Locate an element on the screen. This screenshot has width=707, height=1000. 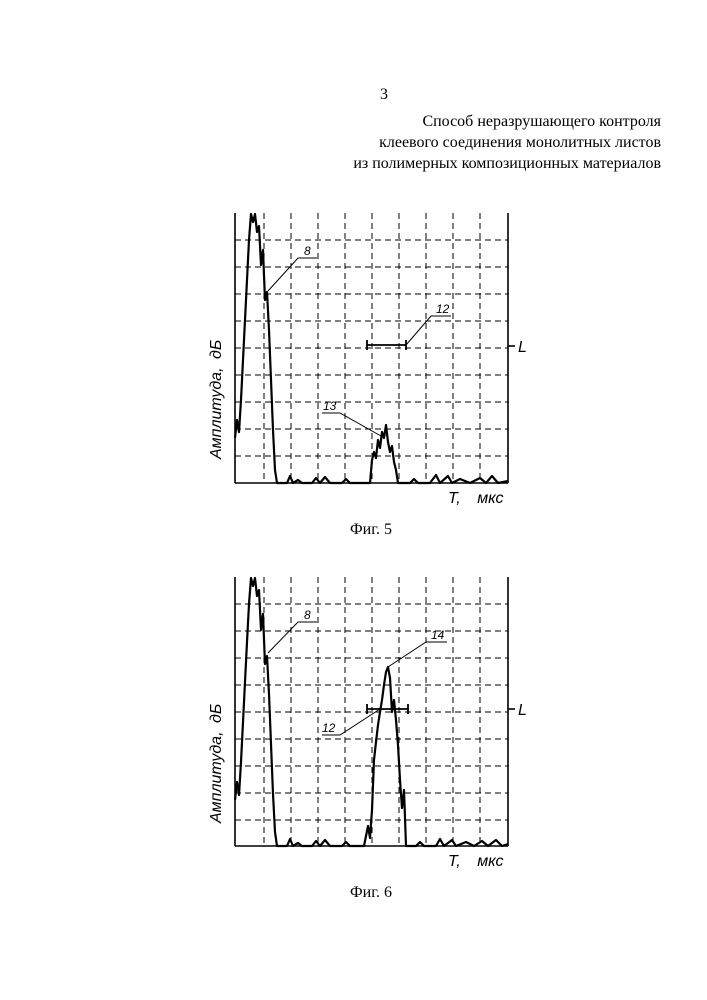
fig6-level-label: L is located at coordinates (522, 710).